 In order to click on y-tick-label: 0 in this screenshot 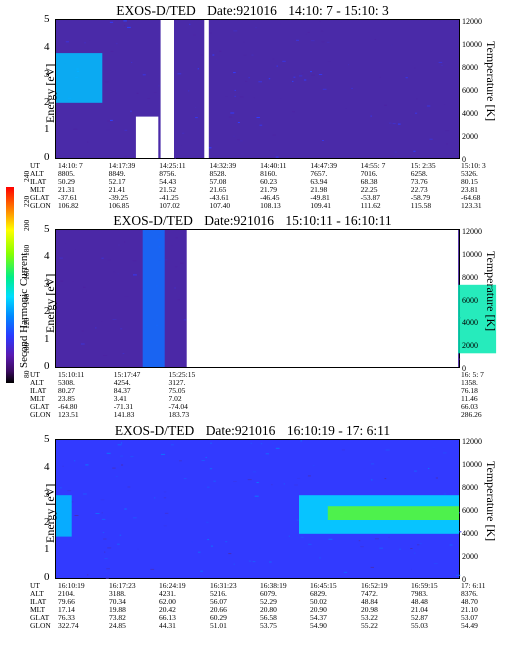, I will do `click(47, 577)`.